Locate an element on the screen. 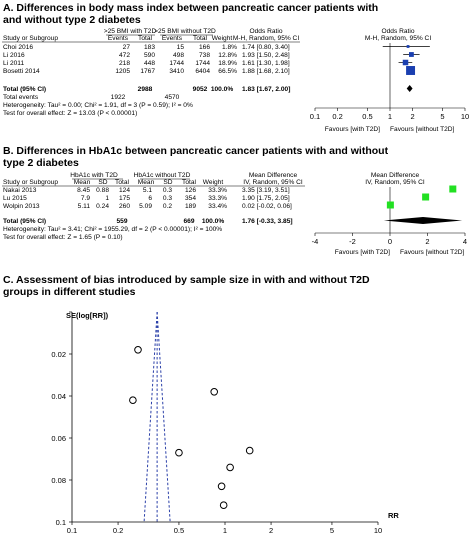 The image size is (474, 535). panel-b-forest-plot: -4 -2 0 2 4 is located at coordinates (389, 215).